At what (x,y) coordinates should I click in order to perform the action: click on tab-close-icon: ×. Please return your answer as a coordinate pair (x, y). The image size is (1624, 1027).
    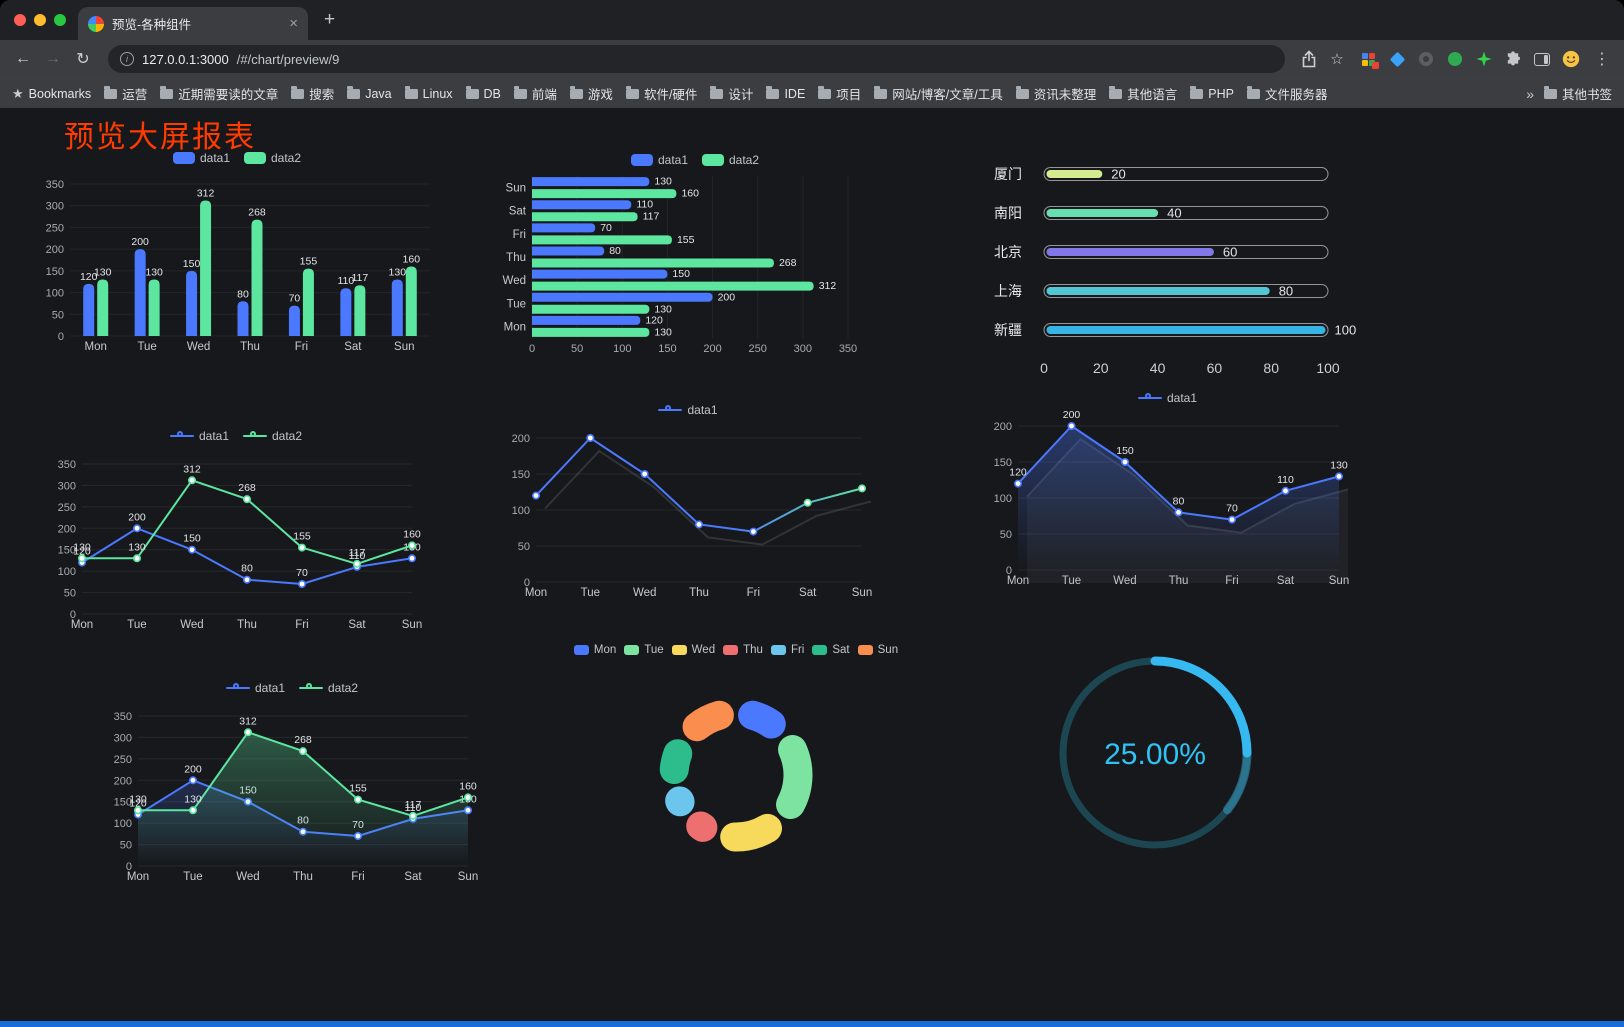
    Looking at the image, I should click on (293, 23).